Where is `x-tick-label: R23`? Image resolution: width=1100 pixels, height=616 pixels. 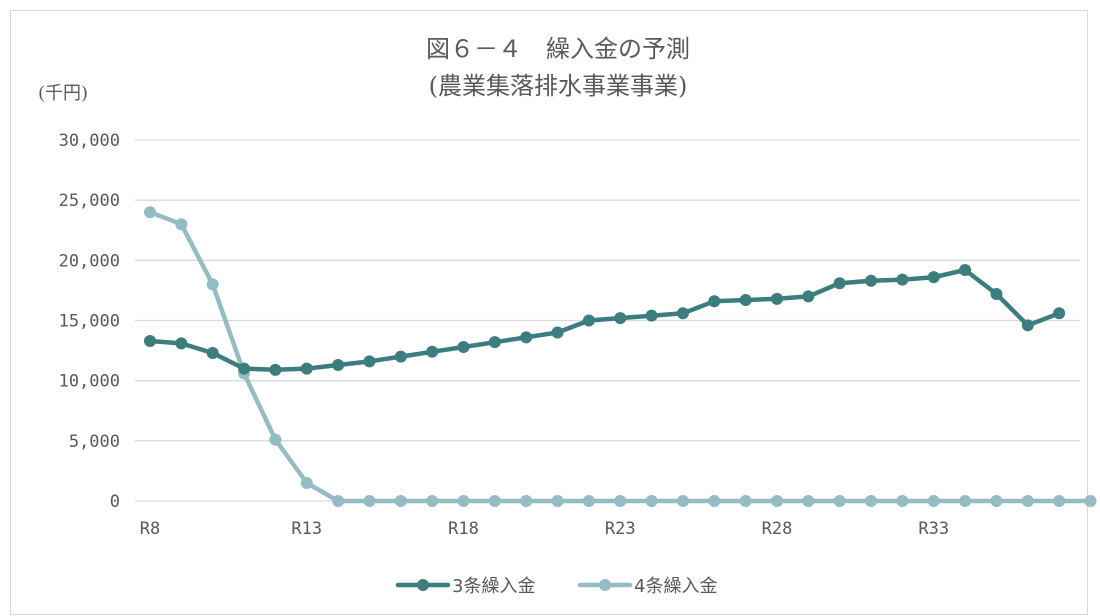 x-tick-label: R23 is located at coordinates (620, 529).